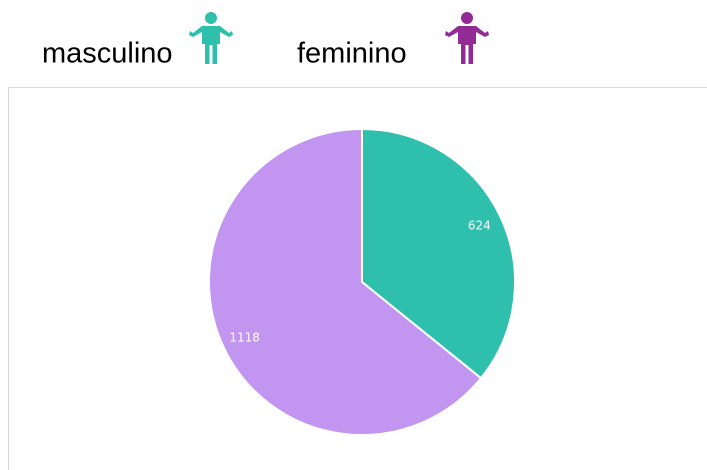 The height and width of the screenshot is (470, 707). Describe the element at coordinates (438, 253) in the screenshot. I see `pie-slice` at that location.